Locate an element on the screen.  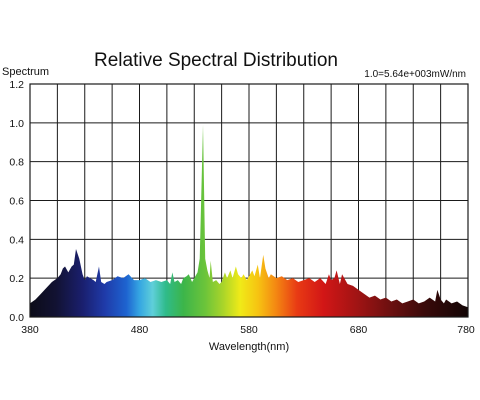
y-ticks: 0.0 0.2 0.4 0.6 0.8 1.0 1.2 is located at coordinates (16, 201).